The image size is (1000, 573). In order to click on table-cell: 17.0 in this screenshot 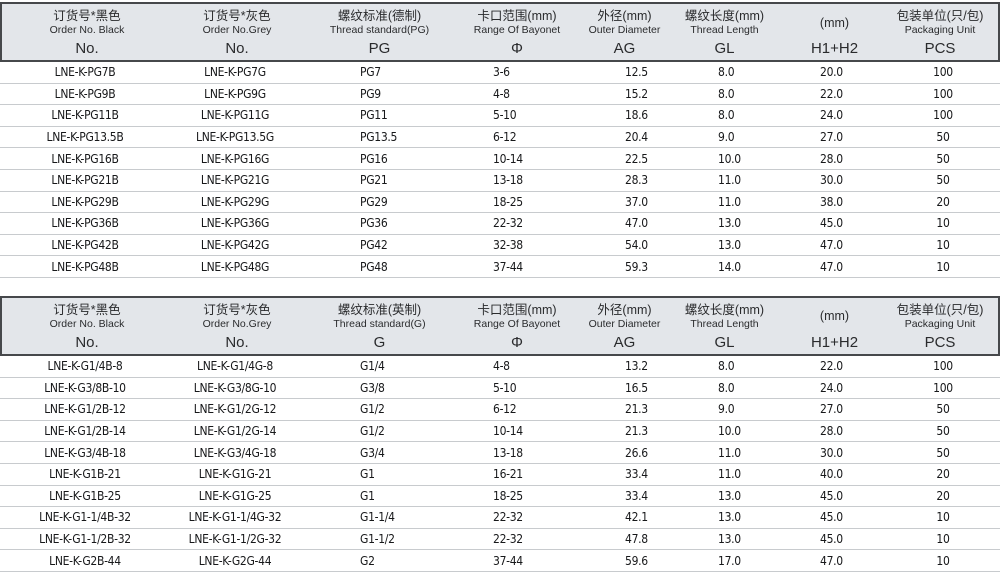, I will do `click(729, 560)`.